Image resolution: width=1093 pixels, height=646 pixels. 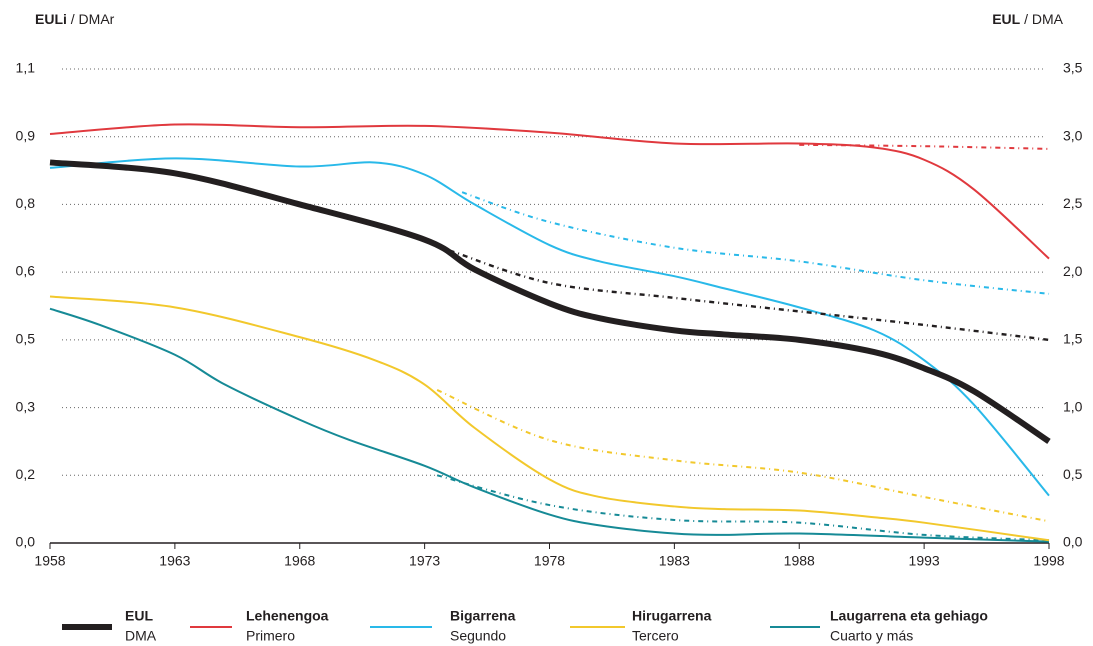 What do you see at coordinates (51, 19) in the screenshot?
I see `y-title-bold: EULi` at bounding box center [51, 19].